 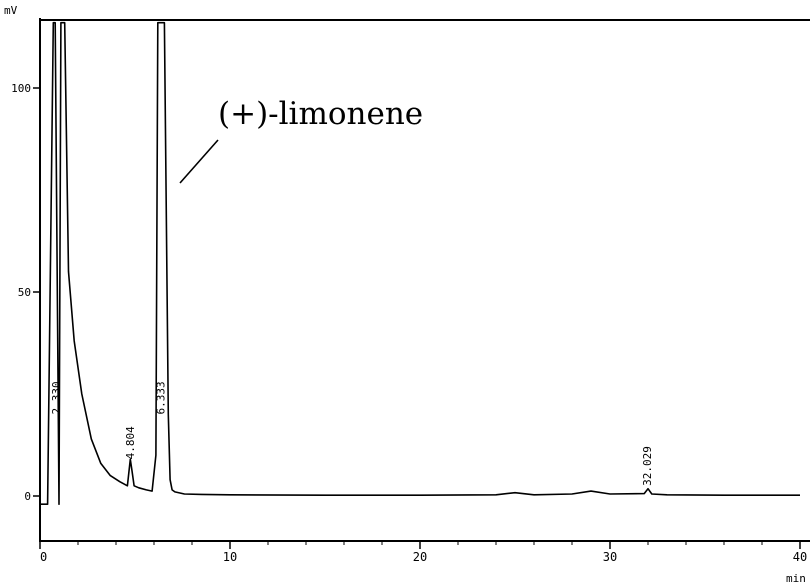 I want to click on x-tick-label: 10, so click(x=230, y=557).